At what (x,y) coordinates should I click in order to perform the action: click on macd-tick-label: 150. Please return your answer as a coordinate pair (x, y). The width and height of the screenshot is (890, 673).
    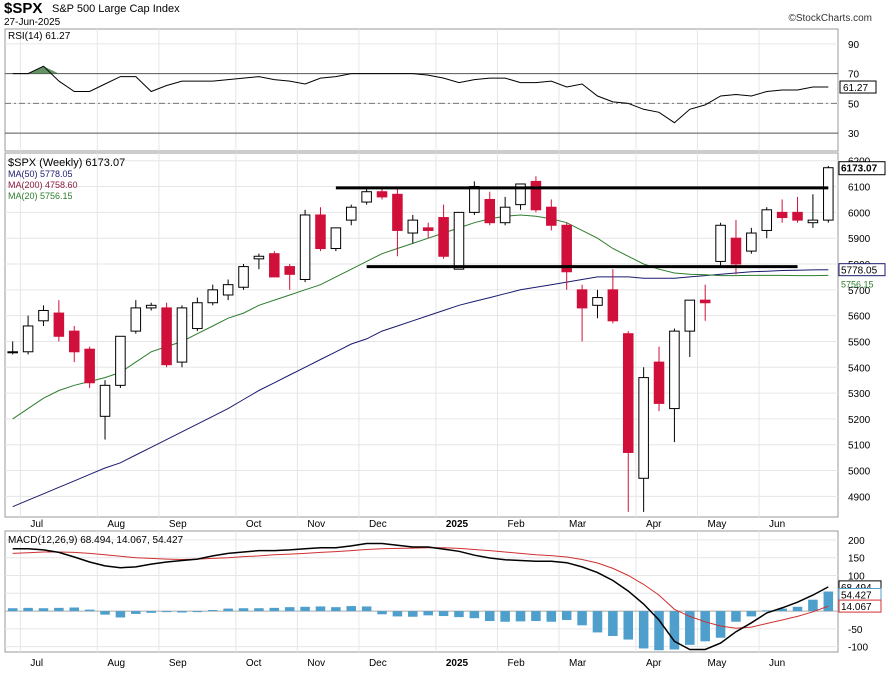
    Looking at the image, I should click on (856, 559).